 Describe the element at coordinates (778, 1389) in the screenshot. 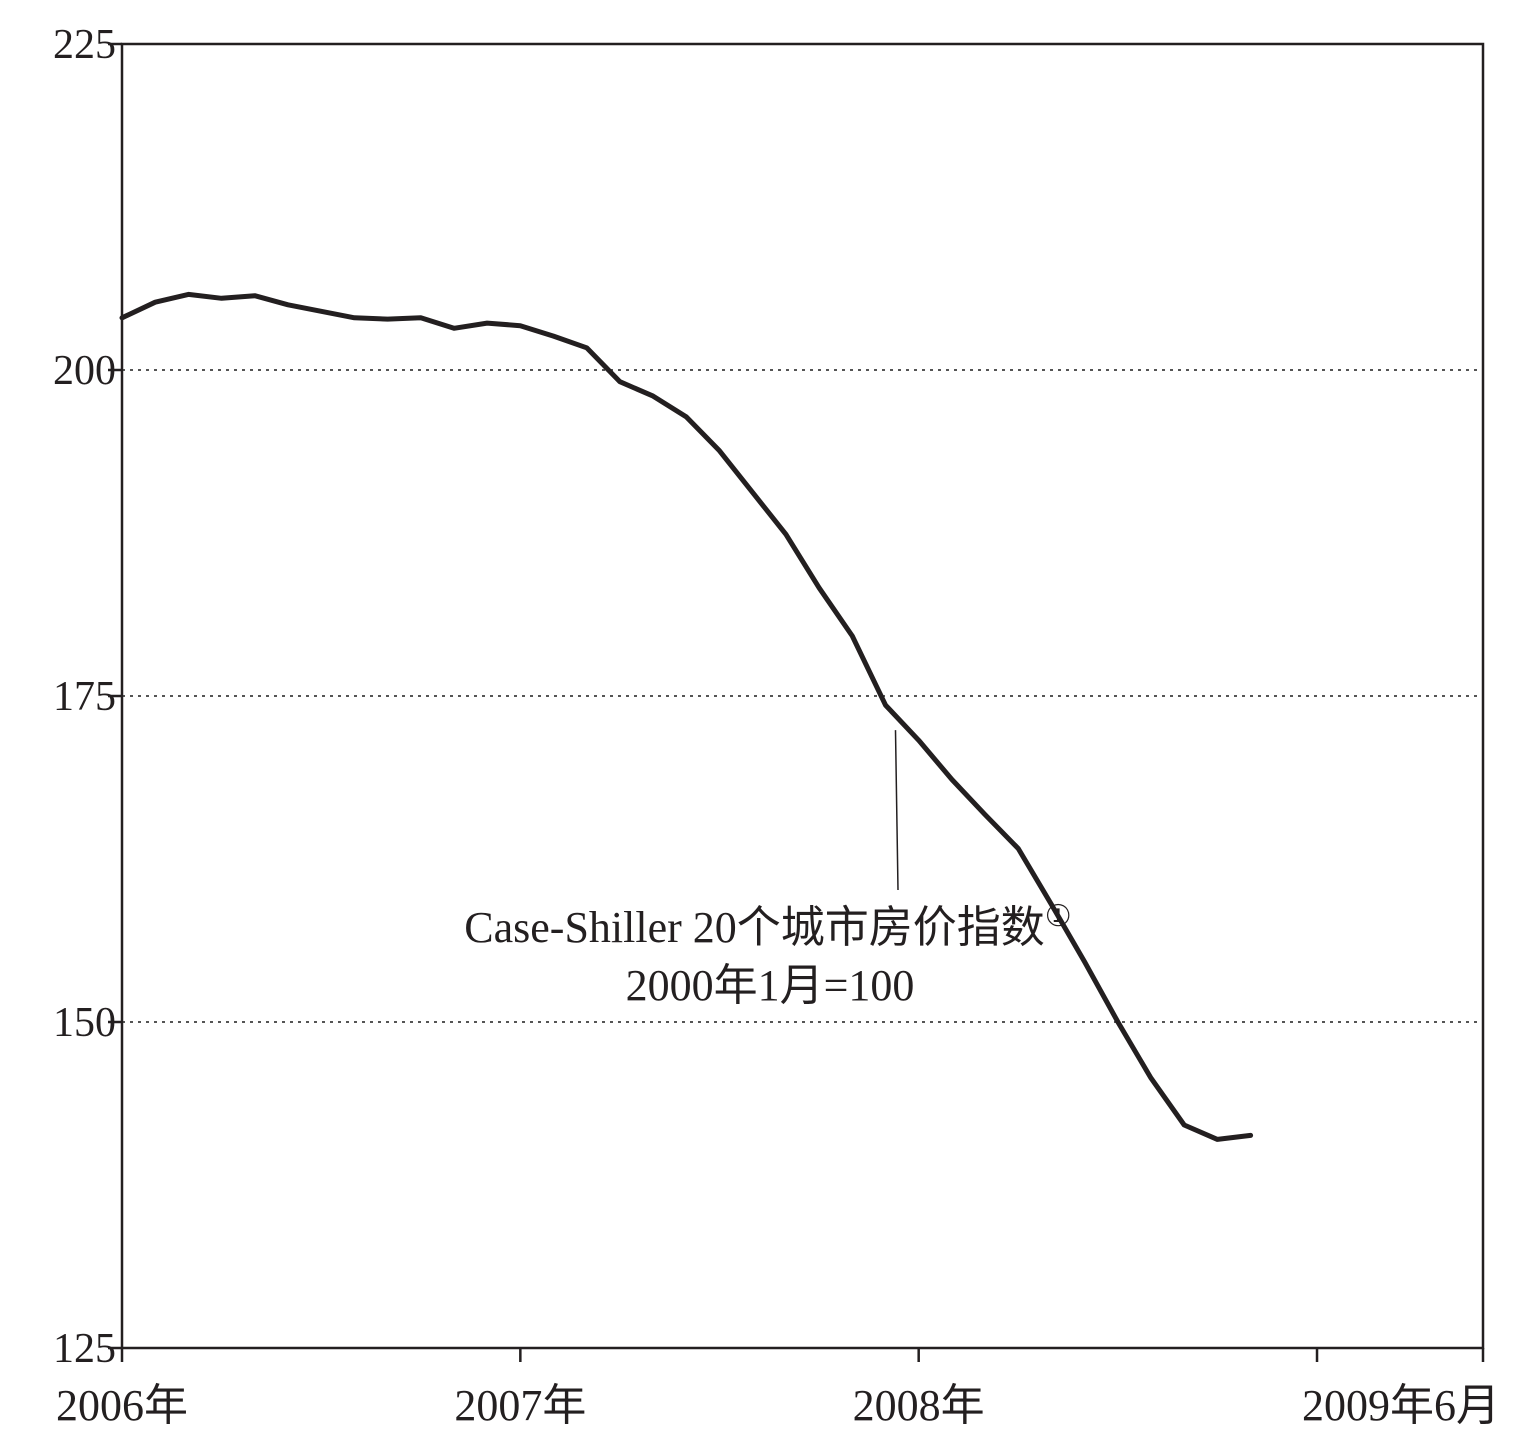

I see `x-axis: 2006年 2007年 2008年 2009年6月` at that location.